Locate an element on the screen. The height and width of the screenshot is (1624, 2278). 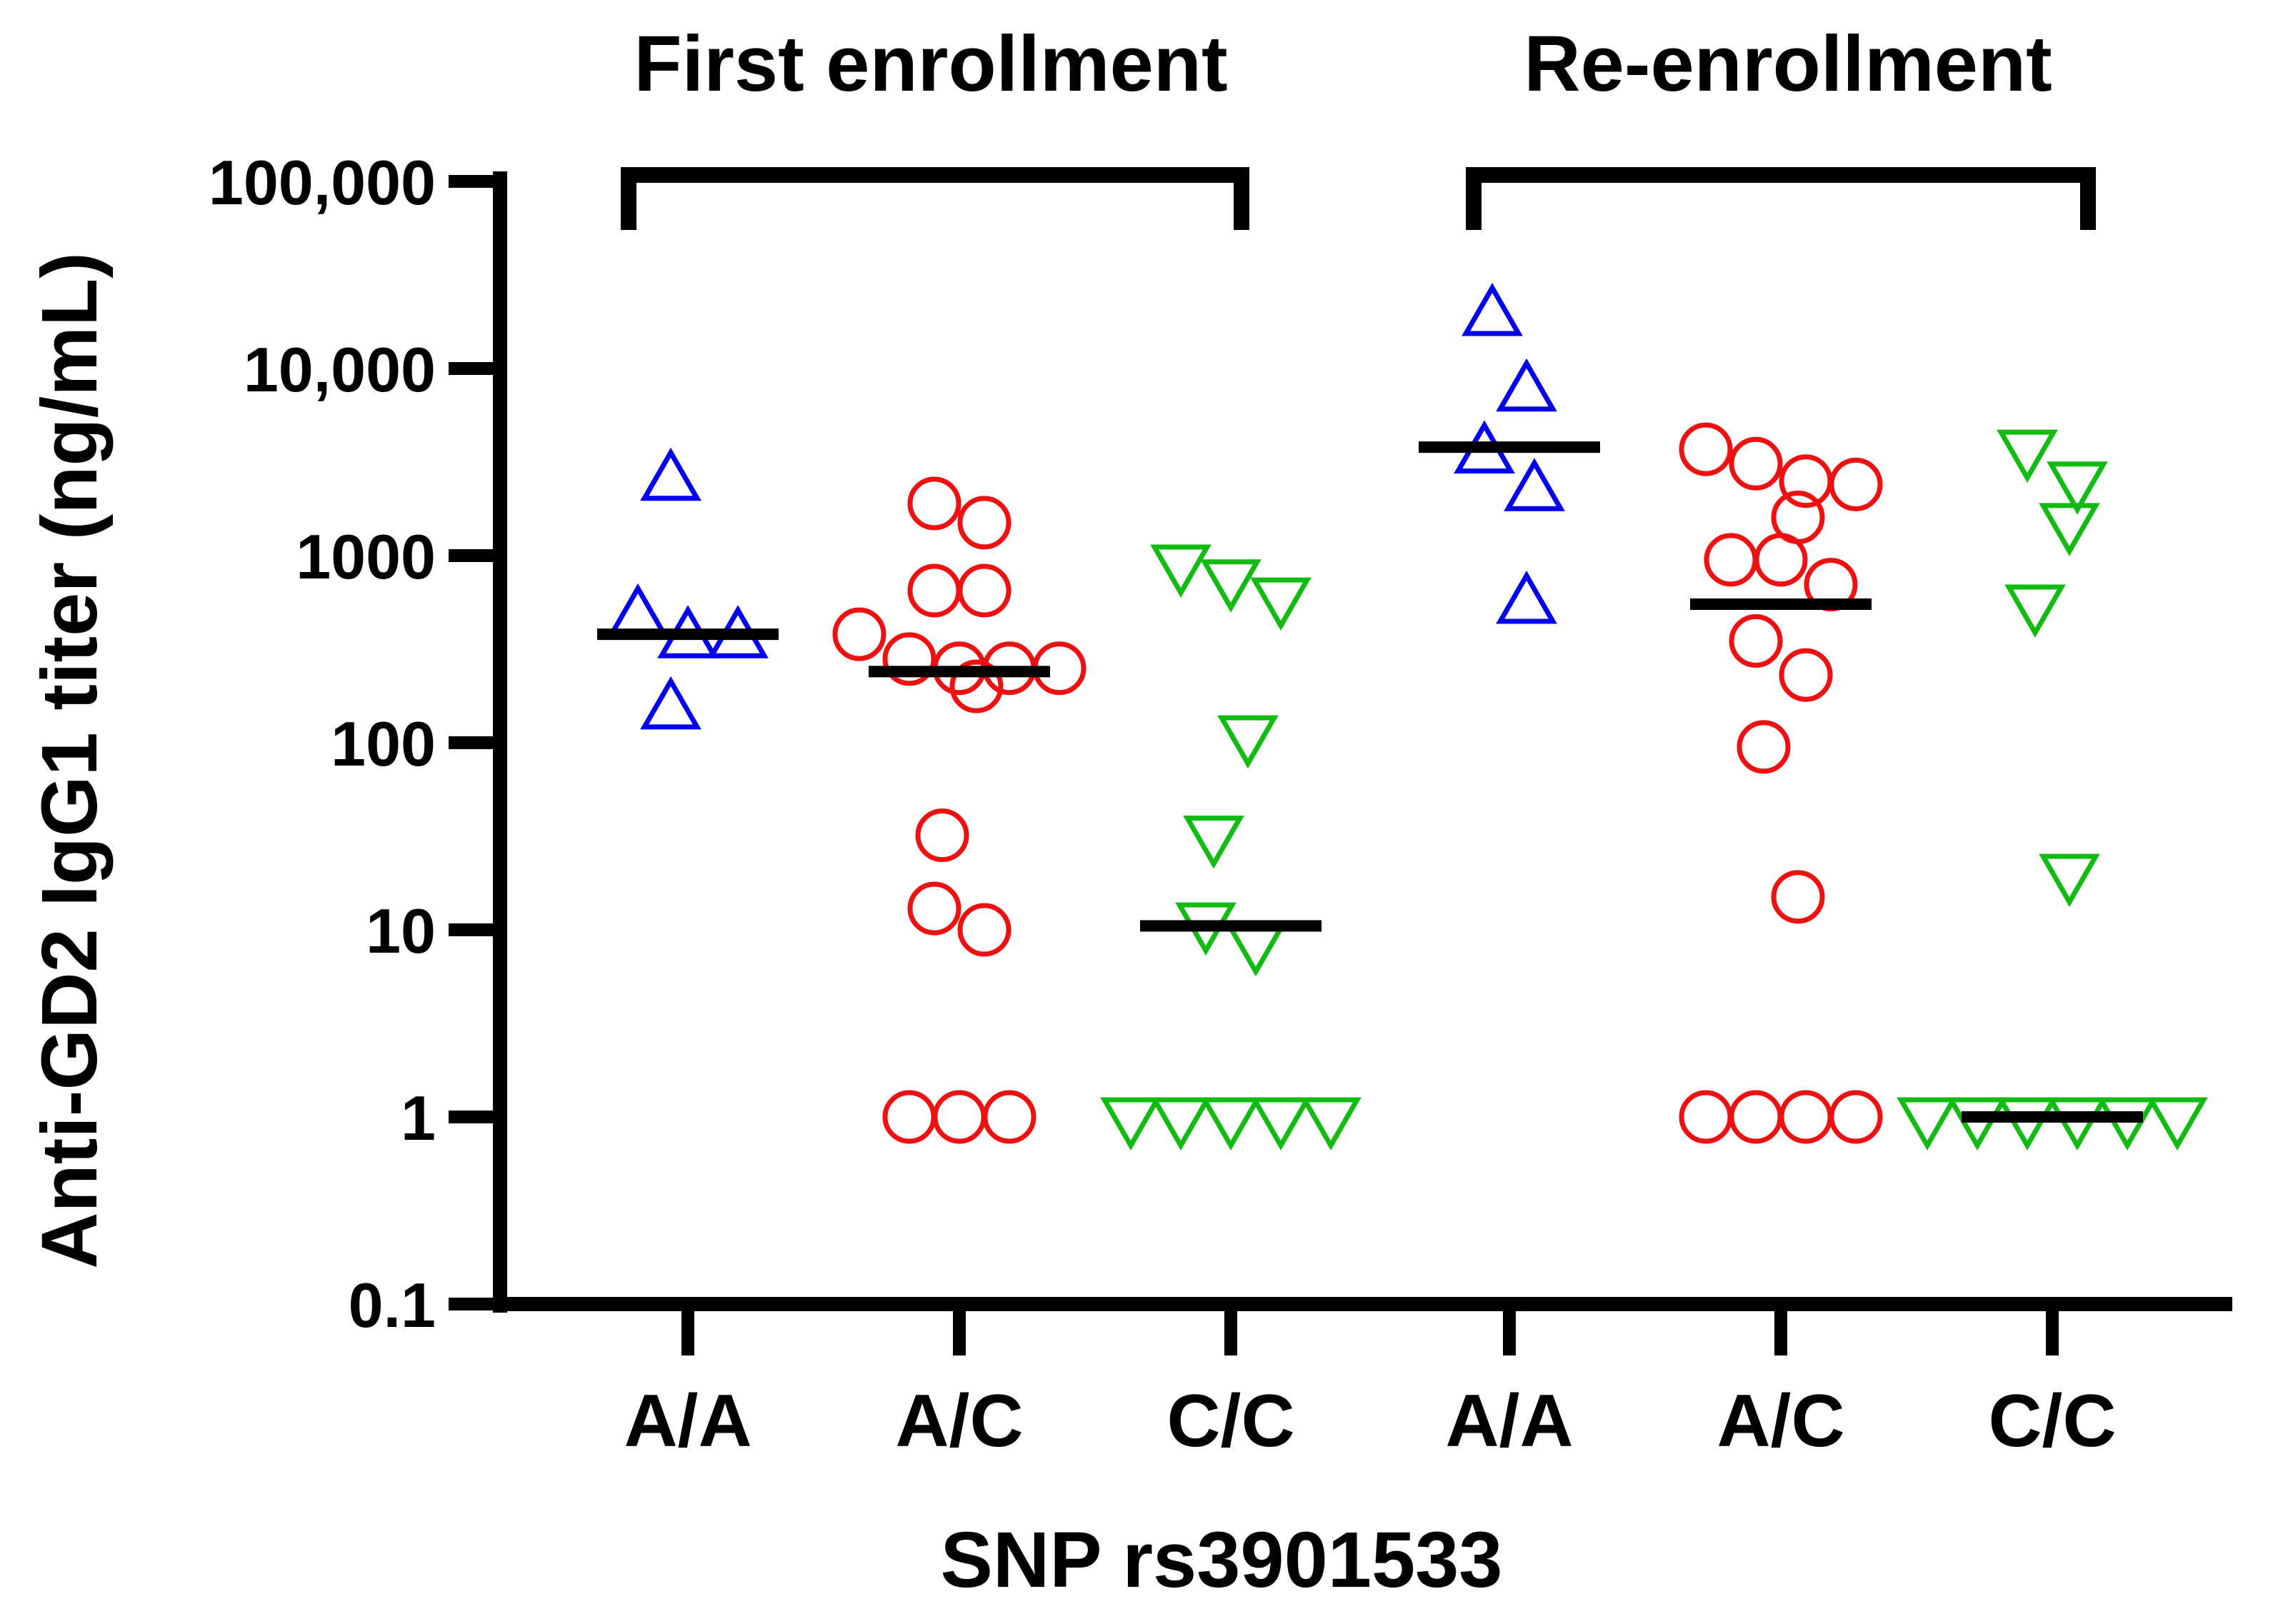
y-tick-label: 100,000 is located at coordinates (322, 182).